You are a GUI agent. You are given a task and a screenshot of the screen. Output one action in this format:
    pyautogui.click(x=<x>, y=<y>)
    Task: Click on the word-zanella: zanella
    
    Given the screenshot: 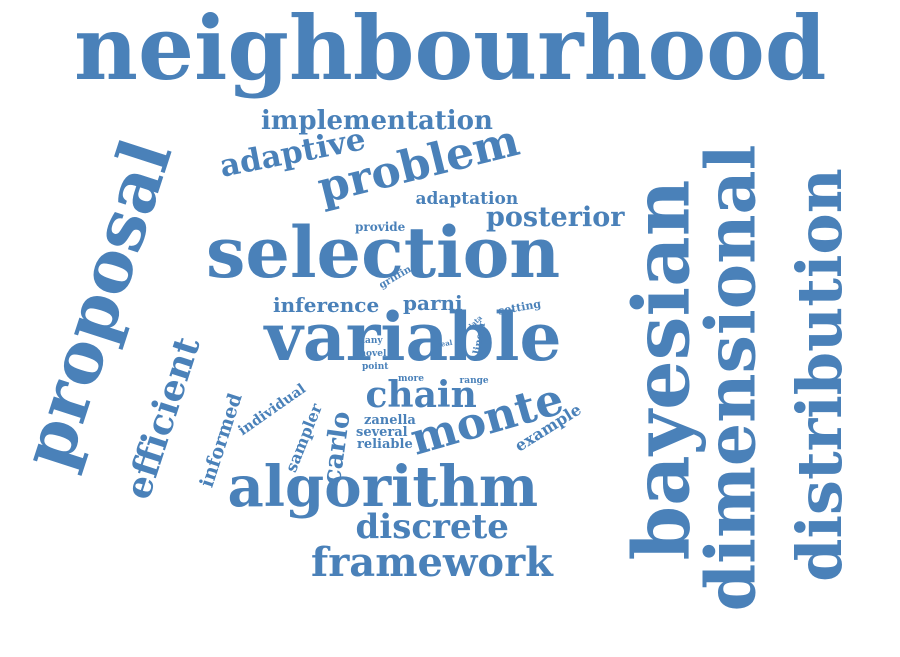 What is the action you would take?
    pyautogui.click(x=390, y=420)
    